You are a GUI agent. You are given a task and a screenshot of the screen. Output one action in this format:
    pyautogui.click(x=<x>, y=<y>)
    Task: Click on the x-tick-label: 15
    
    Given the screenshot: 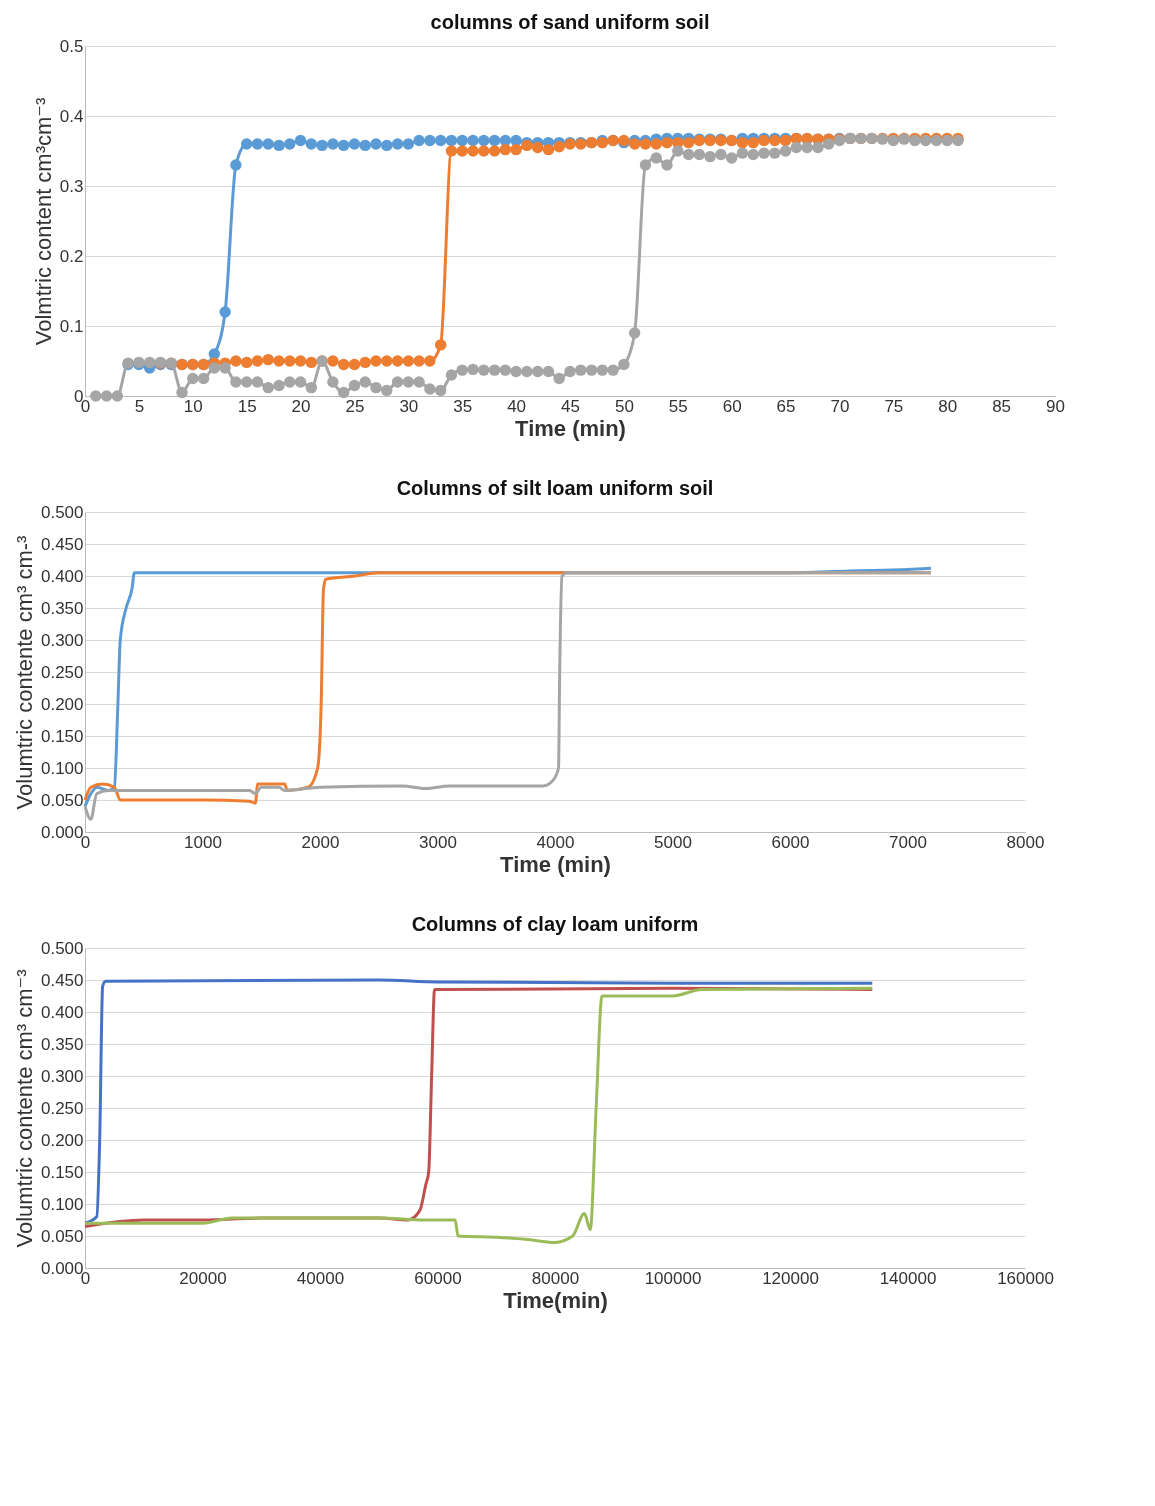 What is the action you would take?
    pyautogui.click(x=247, y=406)
    